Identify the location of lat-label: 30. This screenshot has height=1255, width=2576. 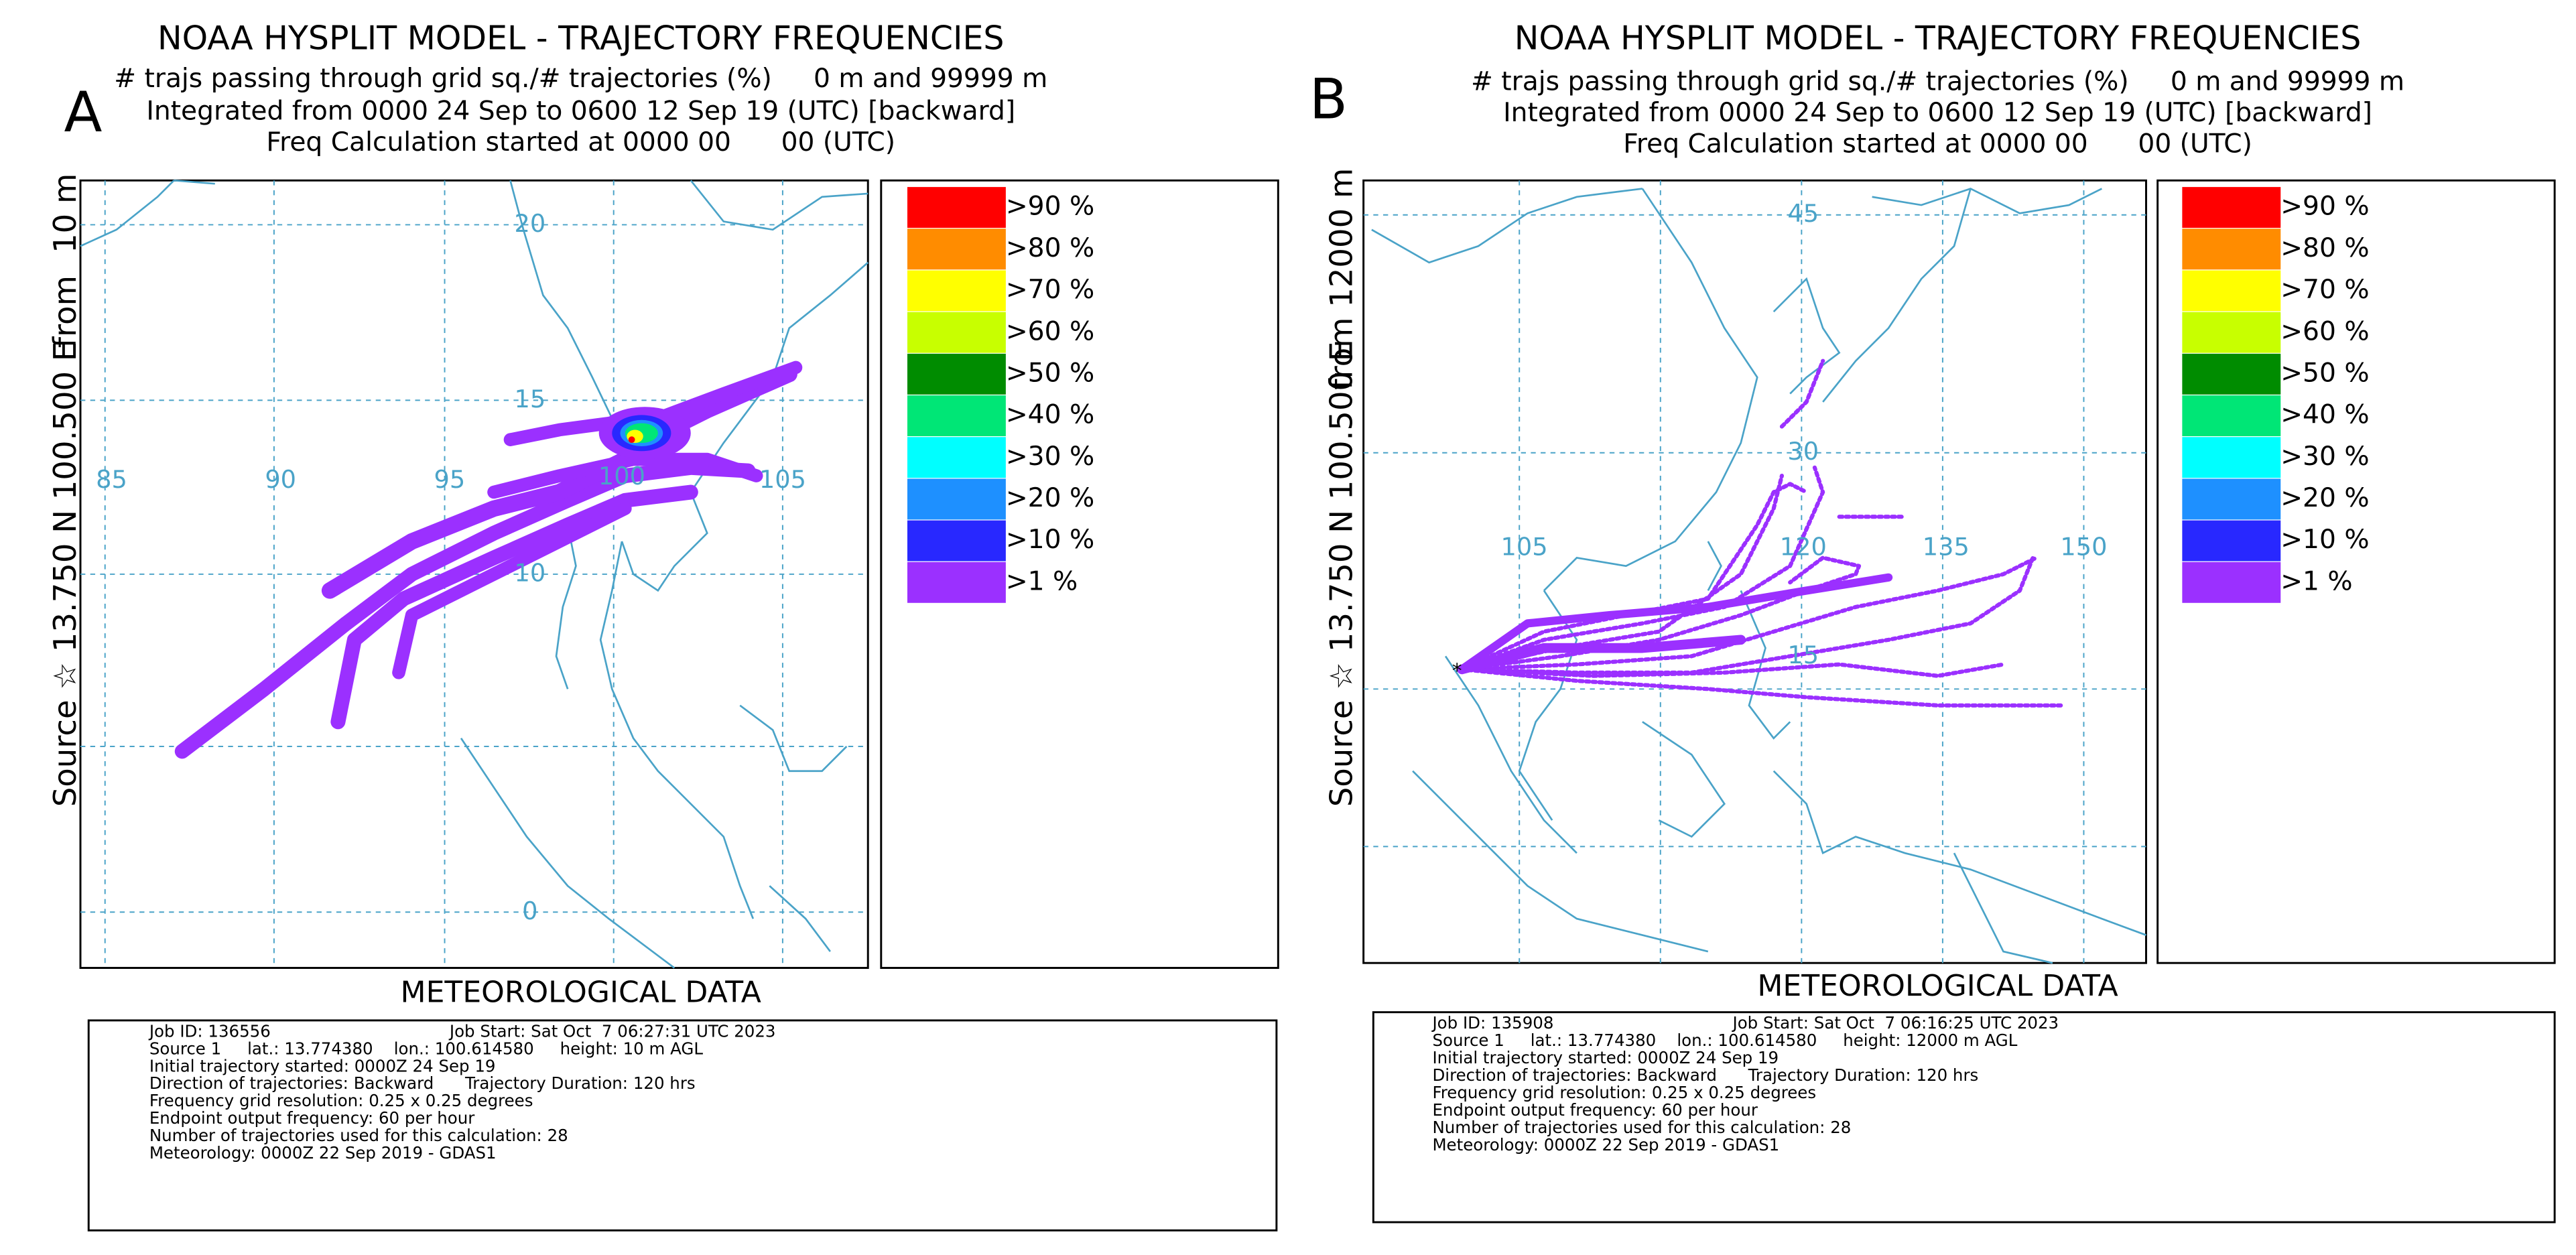
(1803, 451).